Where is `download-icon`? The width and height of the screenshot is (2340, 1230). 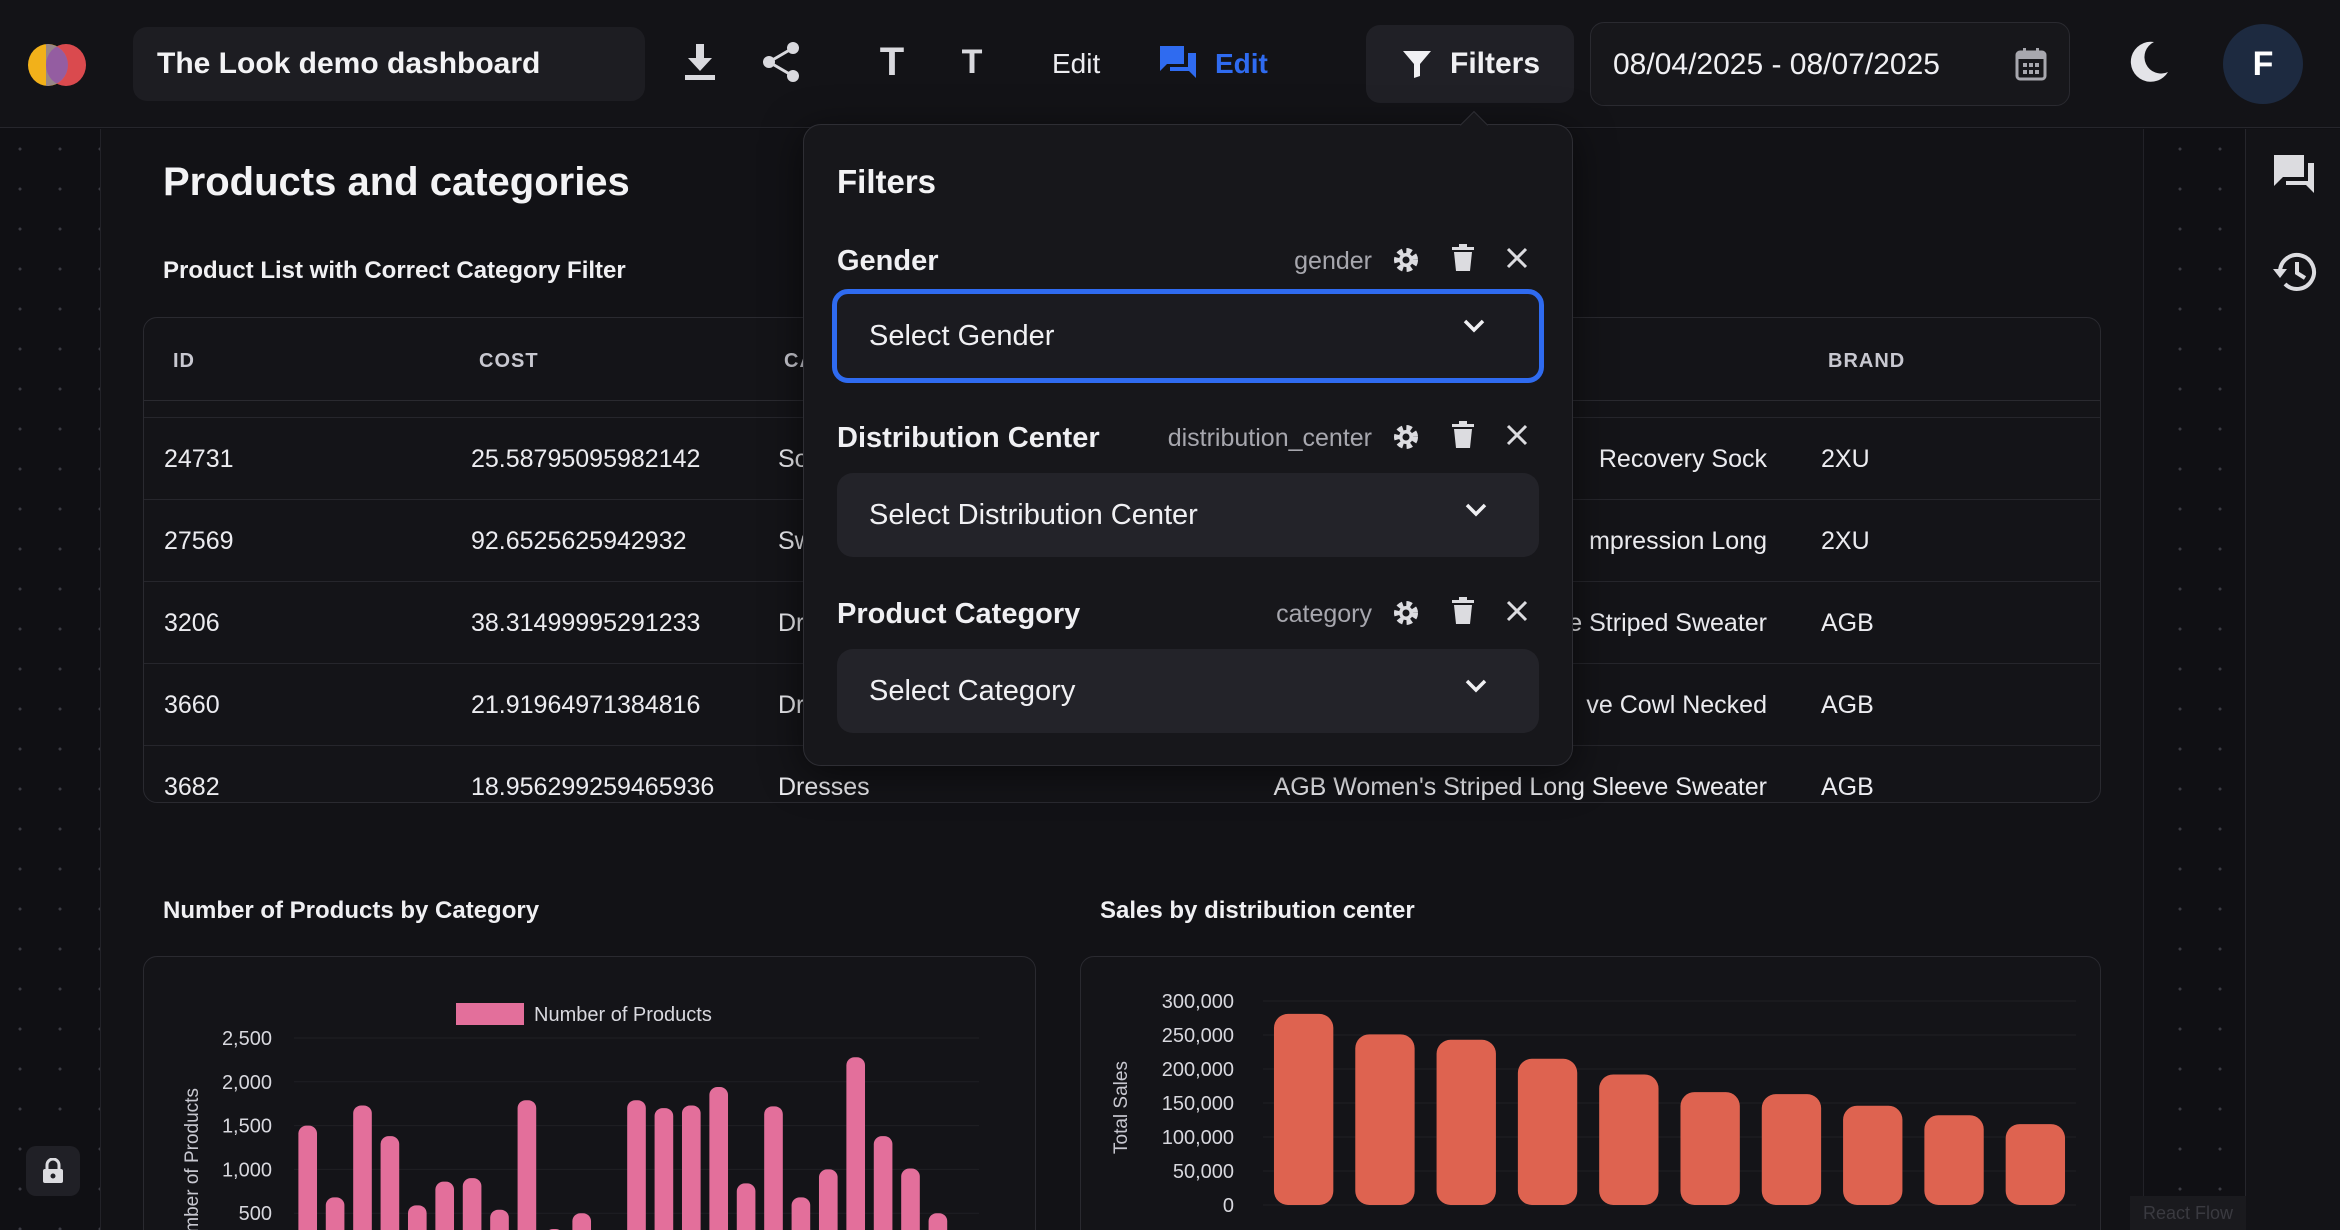
download-icon is located at coordinates (700, 62).